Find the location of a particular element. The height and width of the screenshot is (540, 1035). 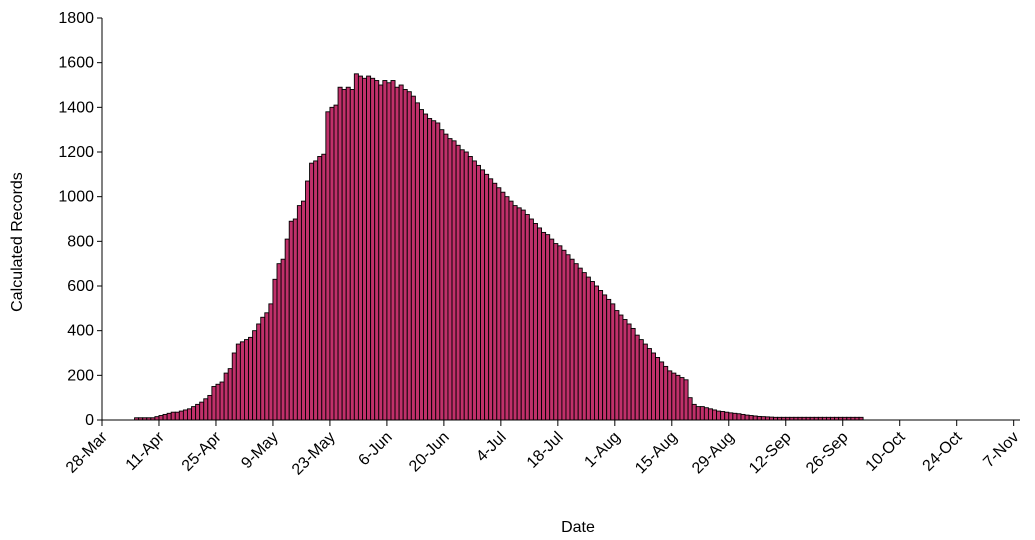

y-tick-label: 1600 is located at coordinates (76, 63).